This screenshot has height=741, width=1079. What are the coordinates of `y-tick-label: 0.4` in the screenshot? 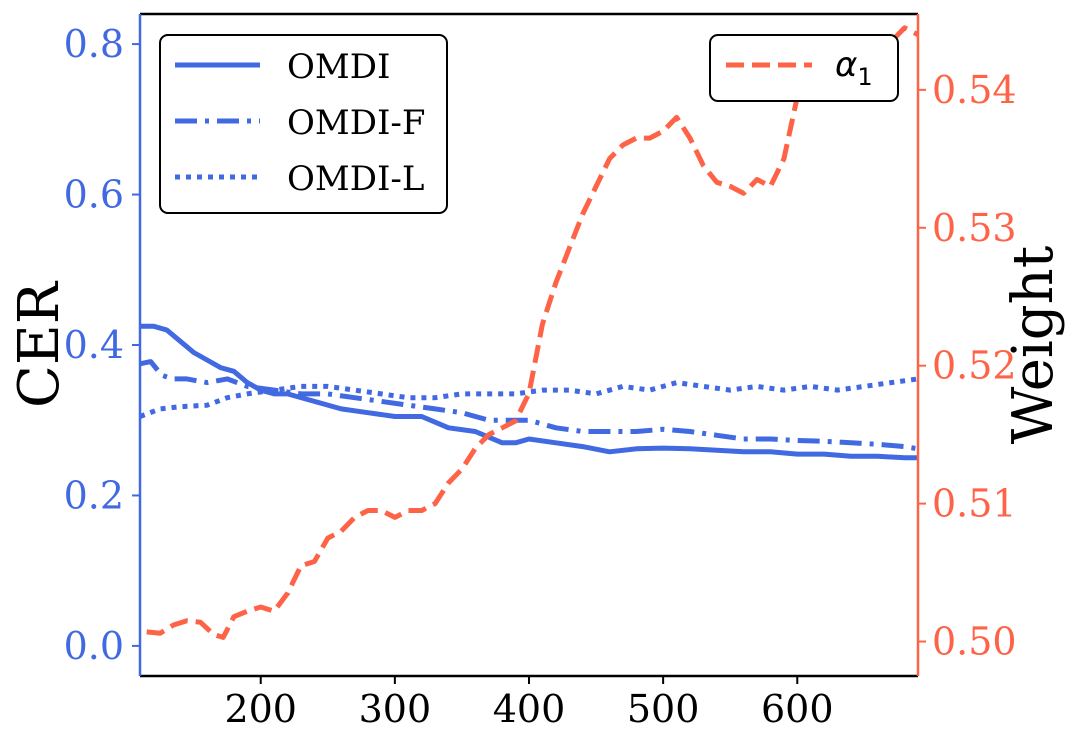 It's located at (94, 345).